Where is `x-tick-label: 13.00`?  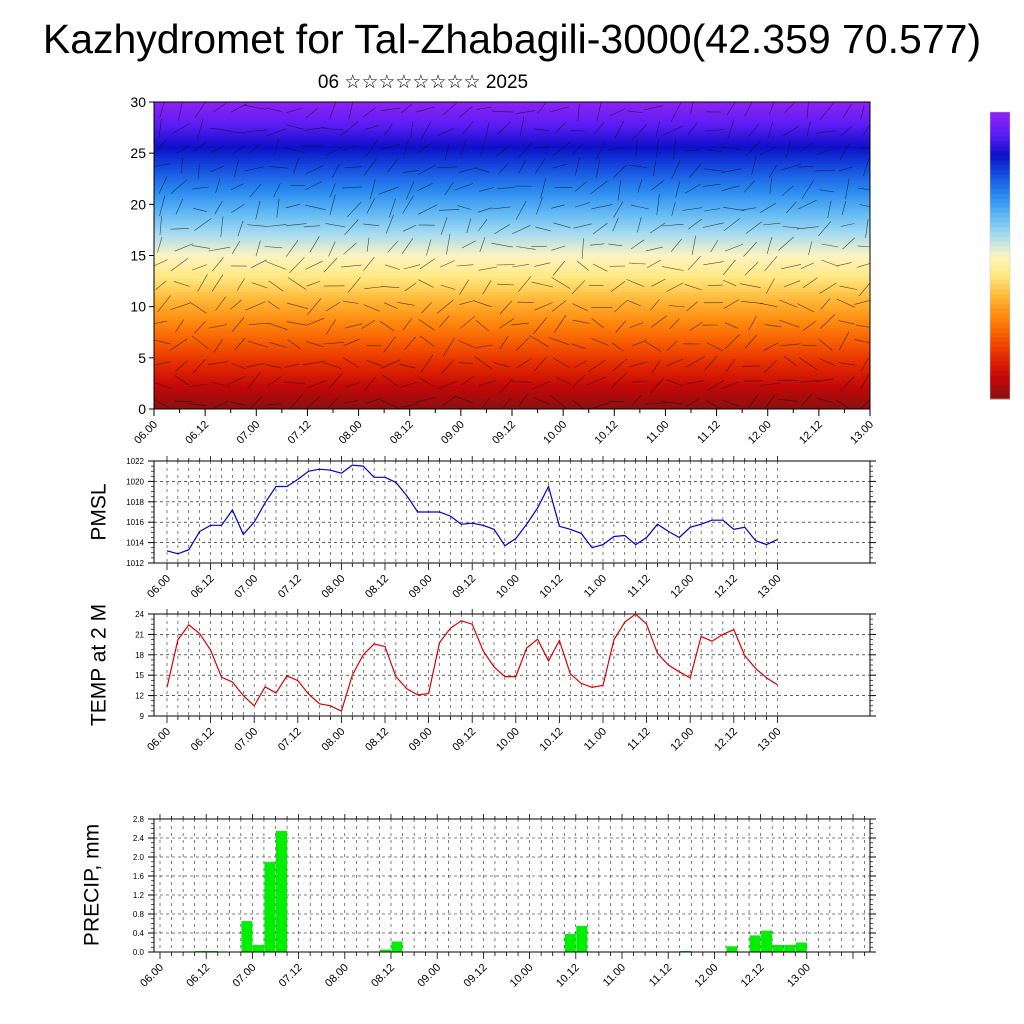
x-tick-label: 13.00 is located at coordinates (770, 740).